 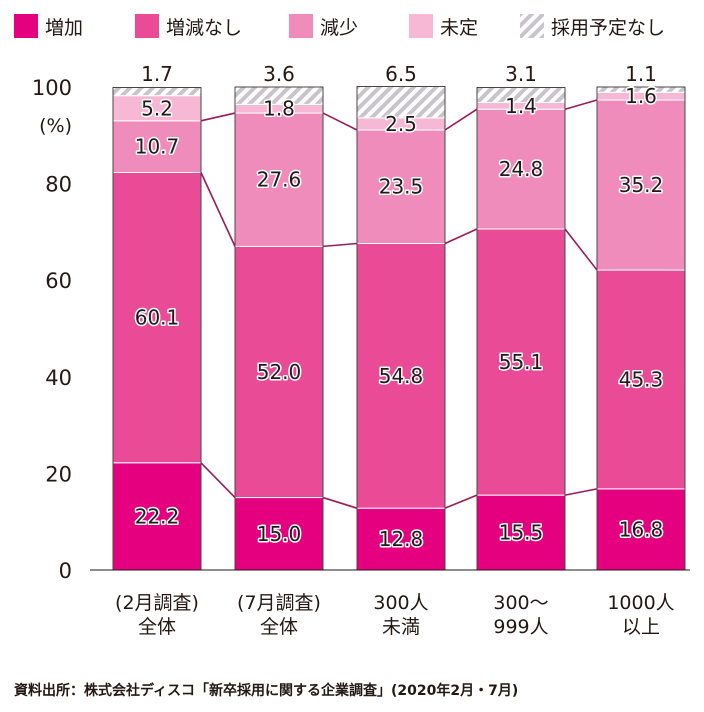 I want to click on data-label-4-0: 16.8, so click(x=641, y=529).